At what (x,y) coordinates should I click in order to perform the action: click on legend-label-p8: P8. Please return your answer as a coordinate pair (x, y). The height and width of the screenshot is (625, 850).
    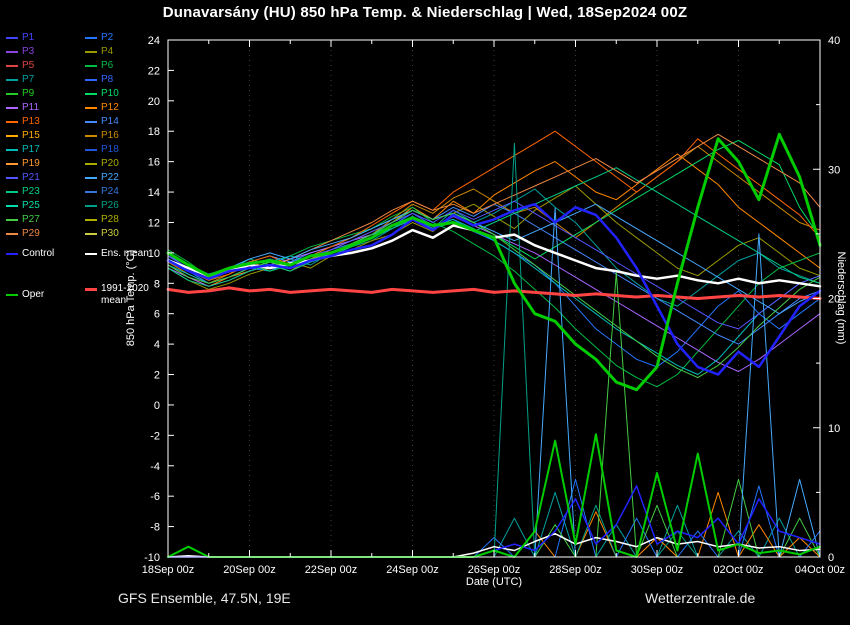
    Looking at the image, I should click on (107, 79).